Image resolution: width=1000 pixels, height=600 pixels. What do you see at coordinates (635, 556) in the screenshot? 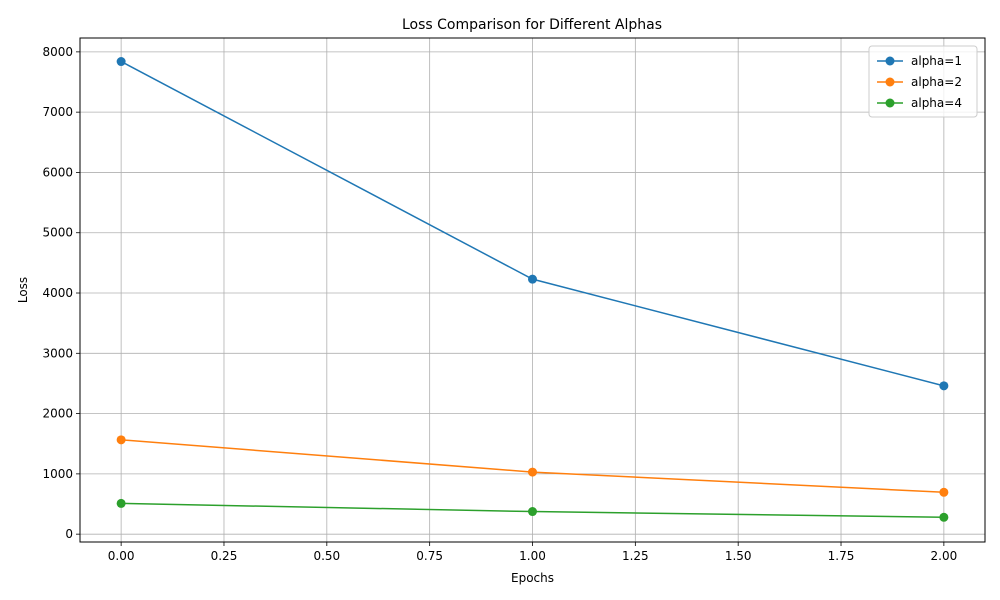
I see `x-tick-label: 1.25` at bounding box center [635, 556].